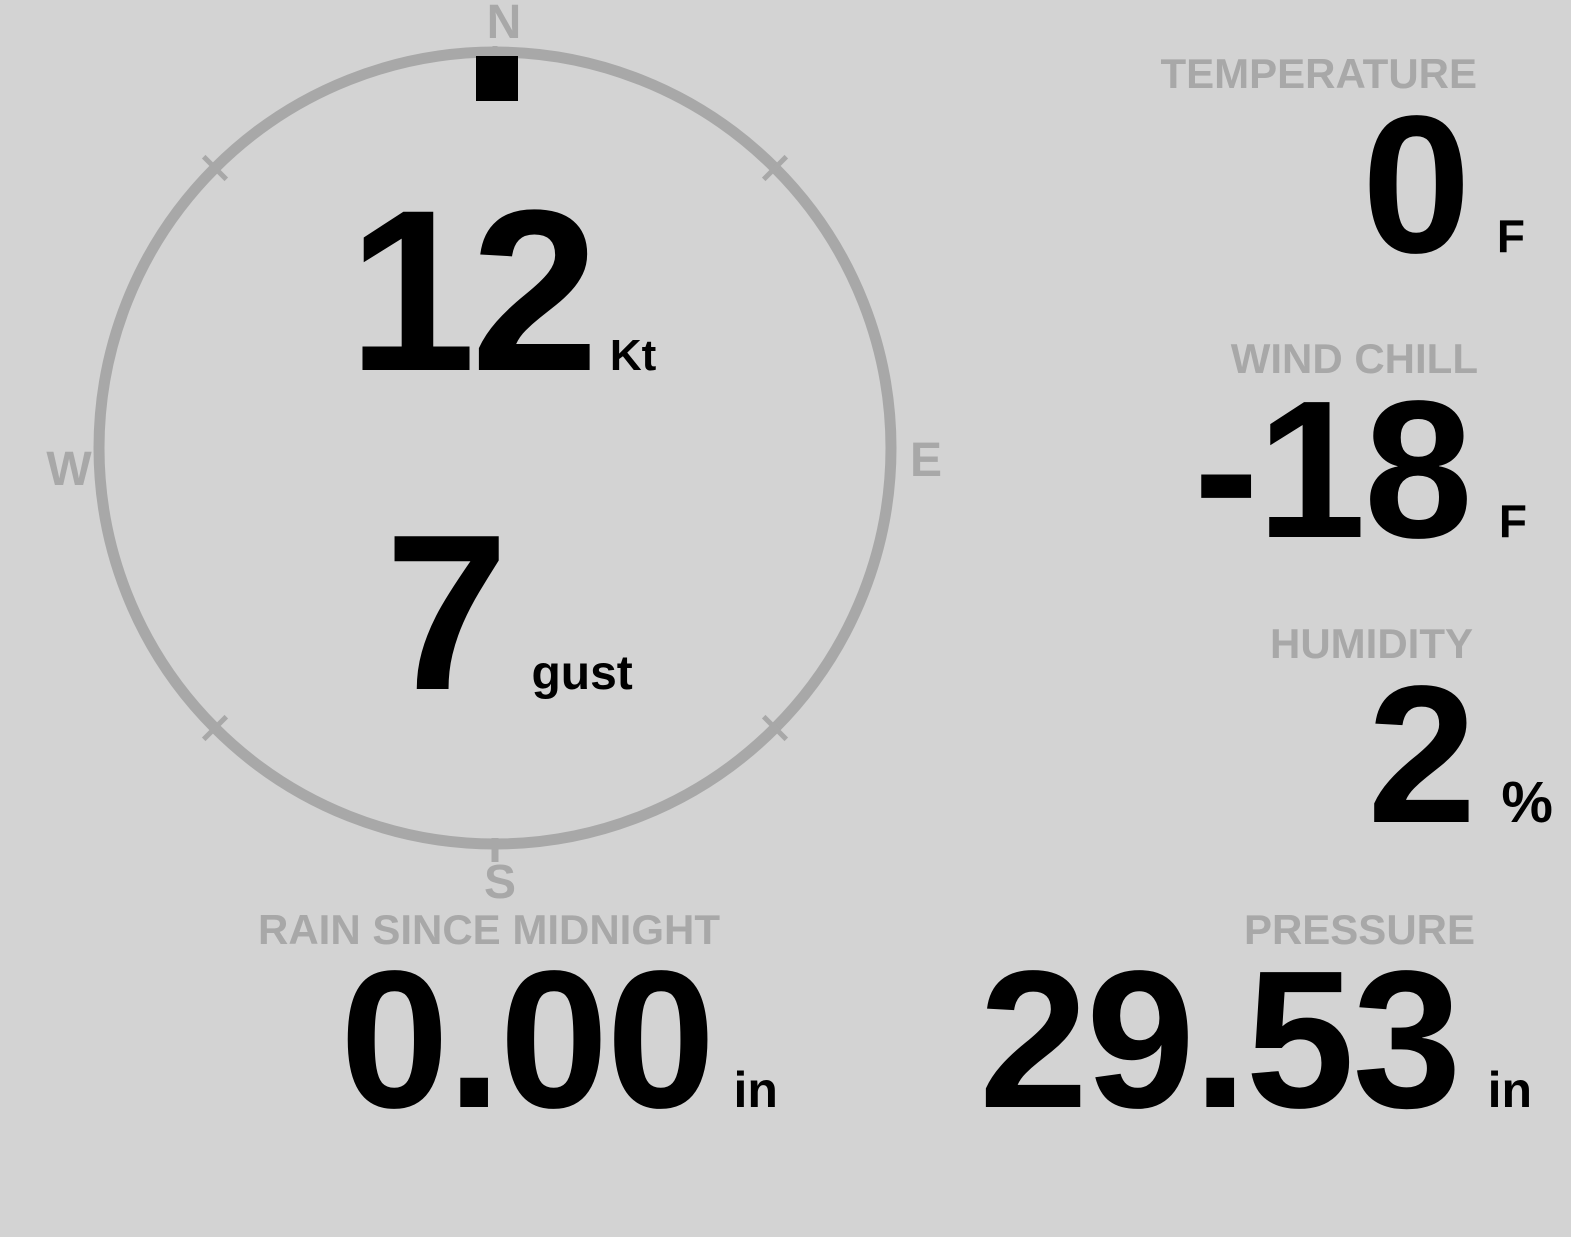 Image resolution: width=1571 pixels, height=1237 pixels. What do you see at coordinates (504, 24) in the screenshot?
I see `compass-label-north: N` at bounding box center [504, 24].